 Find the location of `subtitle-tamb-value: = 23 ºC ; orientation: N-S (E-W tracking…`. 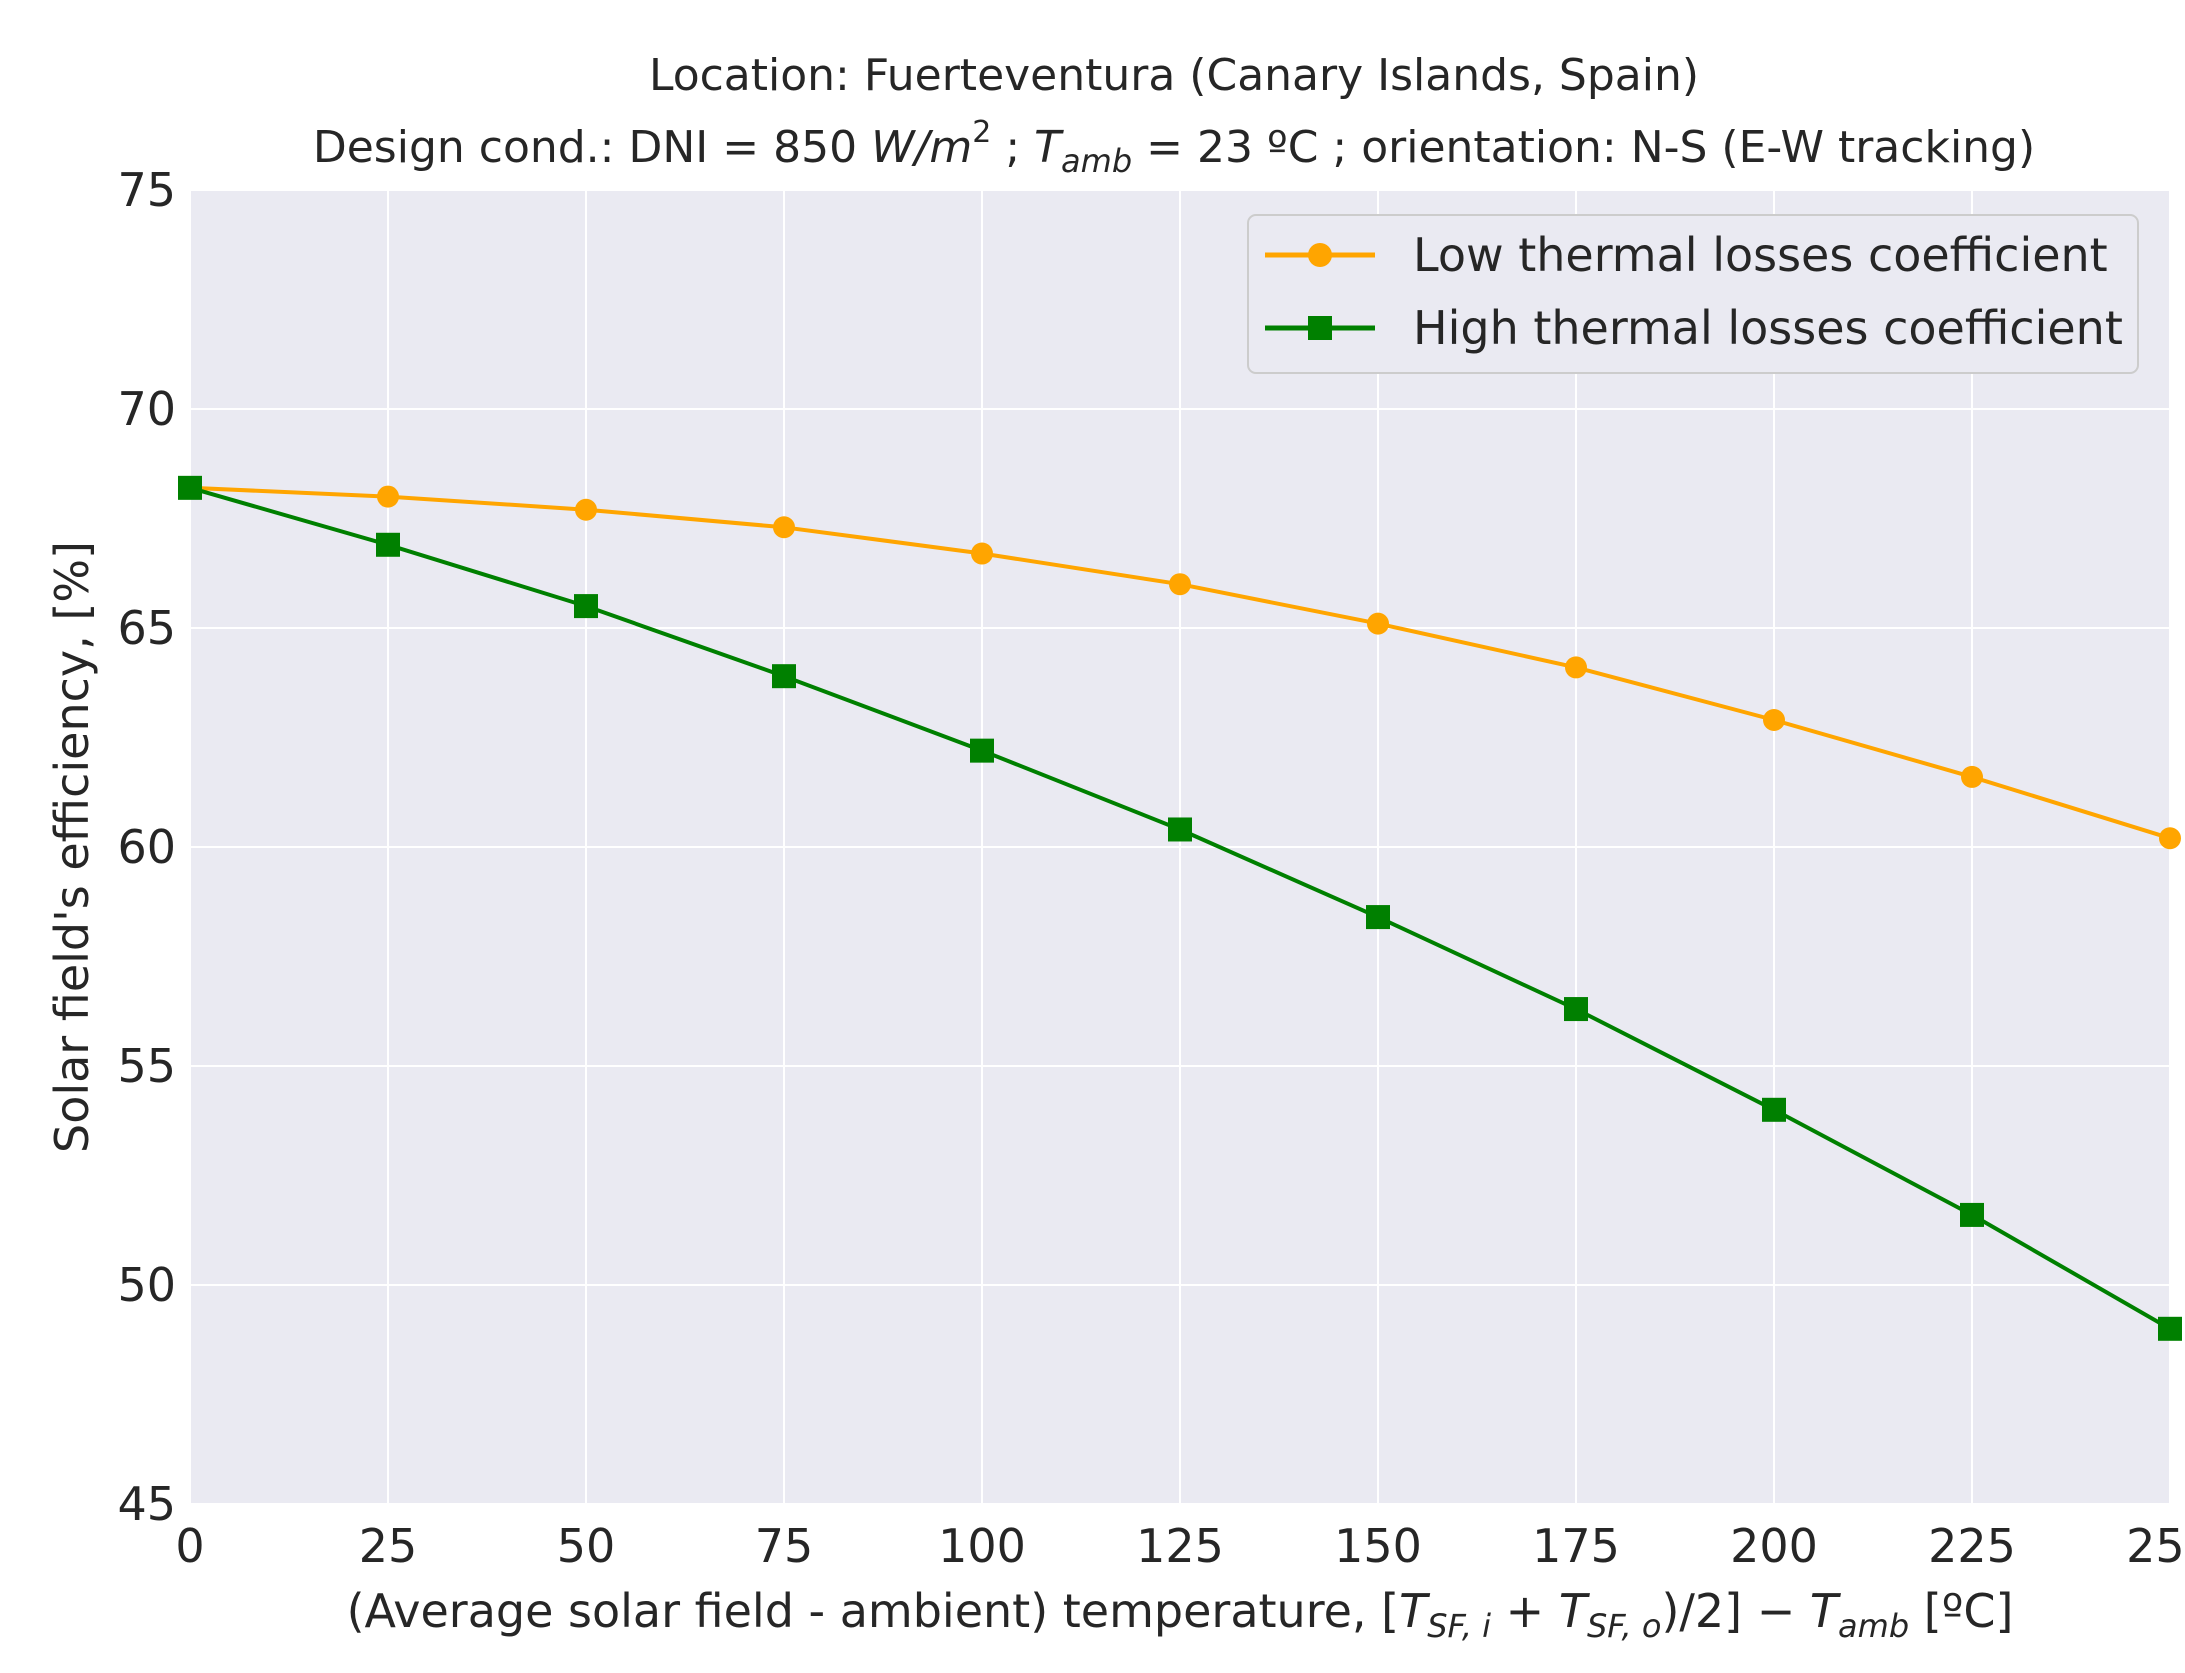

subtitle-tamb-value: = 23 ºC ; orientation: N-S (E-W tracking… is located at coordinates (1583, 147).